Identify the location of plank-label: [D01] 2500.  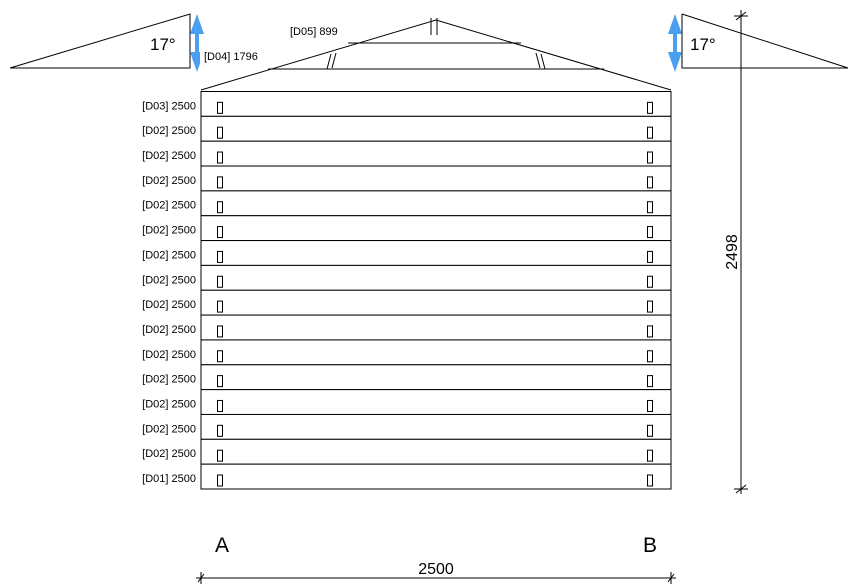
(169, 479).